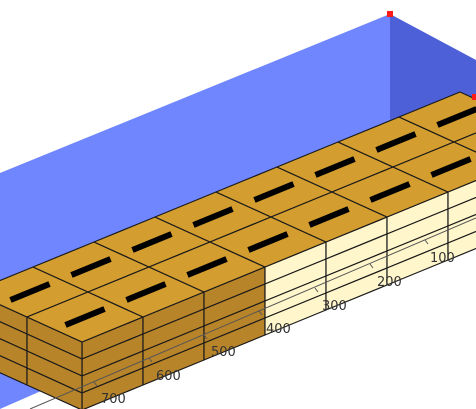 This screenshot has width=476, height=409. What do you see at coordinates (54, 388) in the screenshot?
I see `carton-end-face` at bounding box center [54, 388].